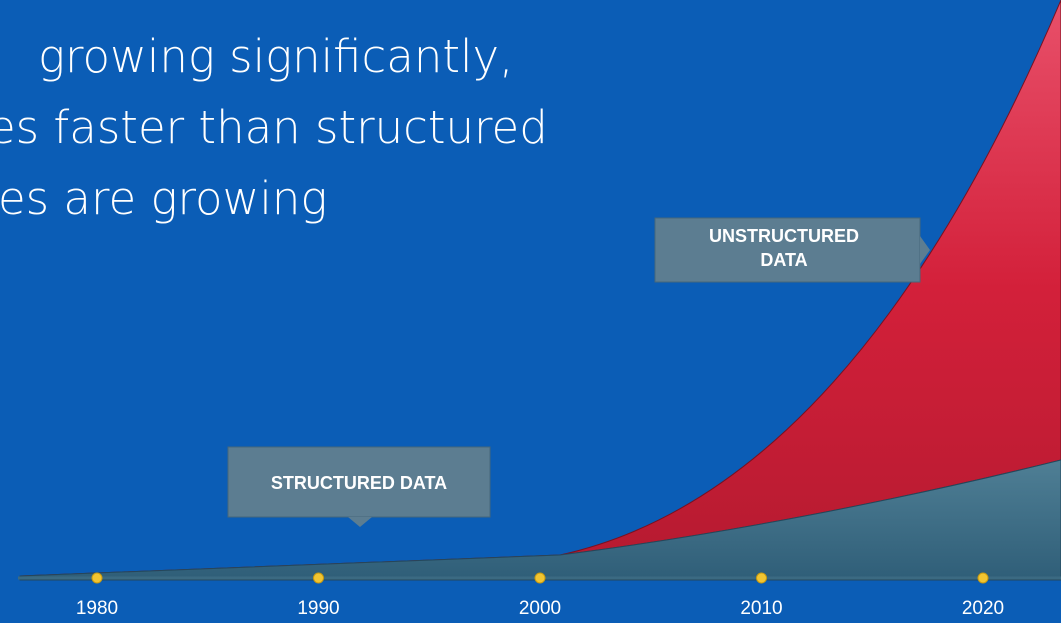 The width and height of the screenshot is (1061, 623). Describe the element at coordinates (761, 608) in the screenshot. I see `year-label: 2010` at that location.